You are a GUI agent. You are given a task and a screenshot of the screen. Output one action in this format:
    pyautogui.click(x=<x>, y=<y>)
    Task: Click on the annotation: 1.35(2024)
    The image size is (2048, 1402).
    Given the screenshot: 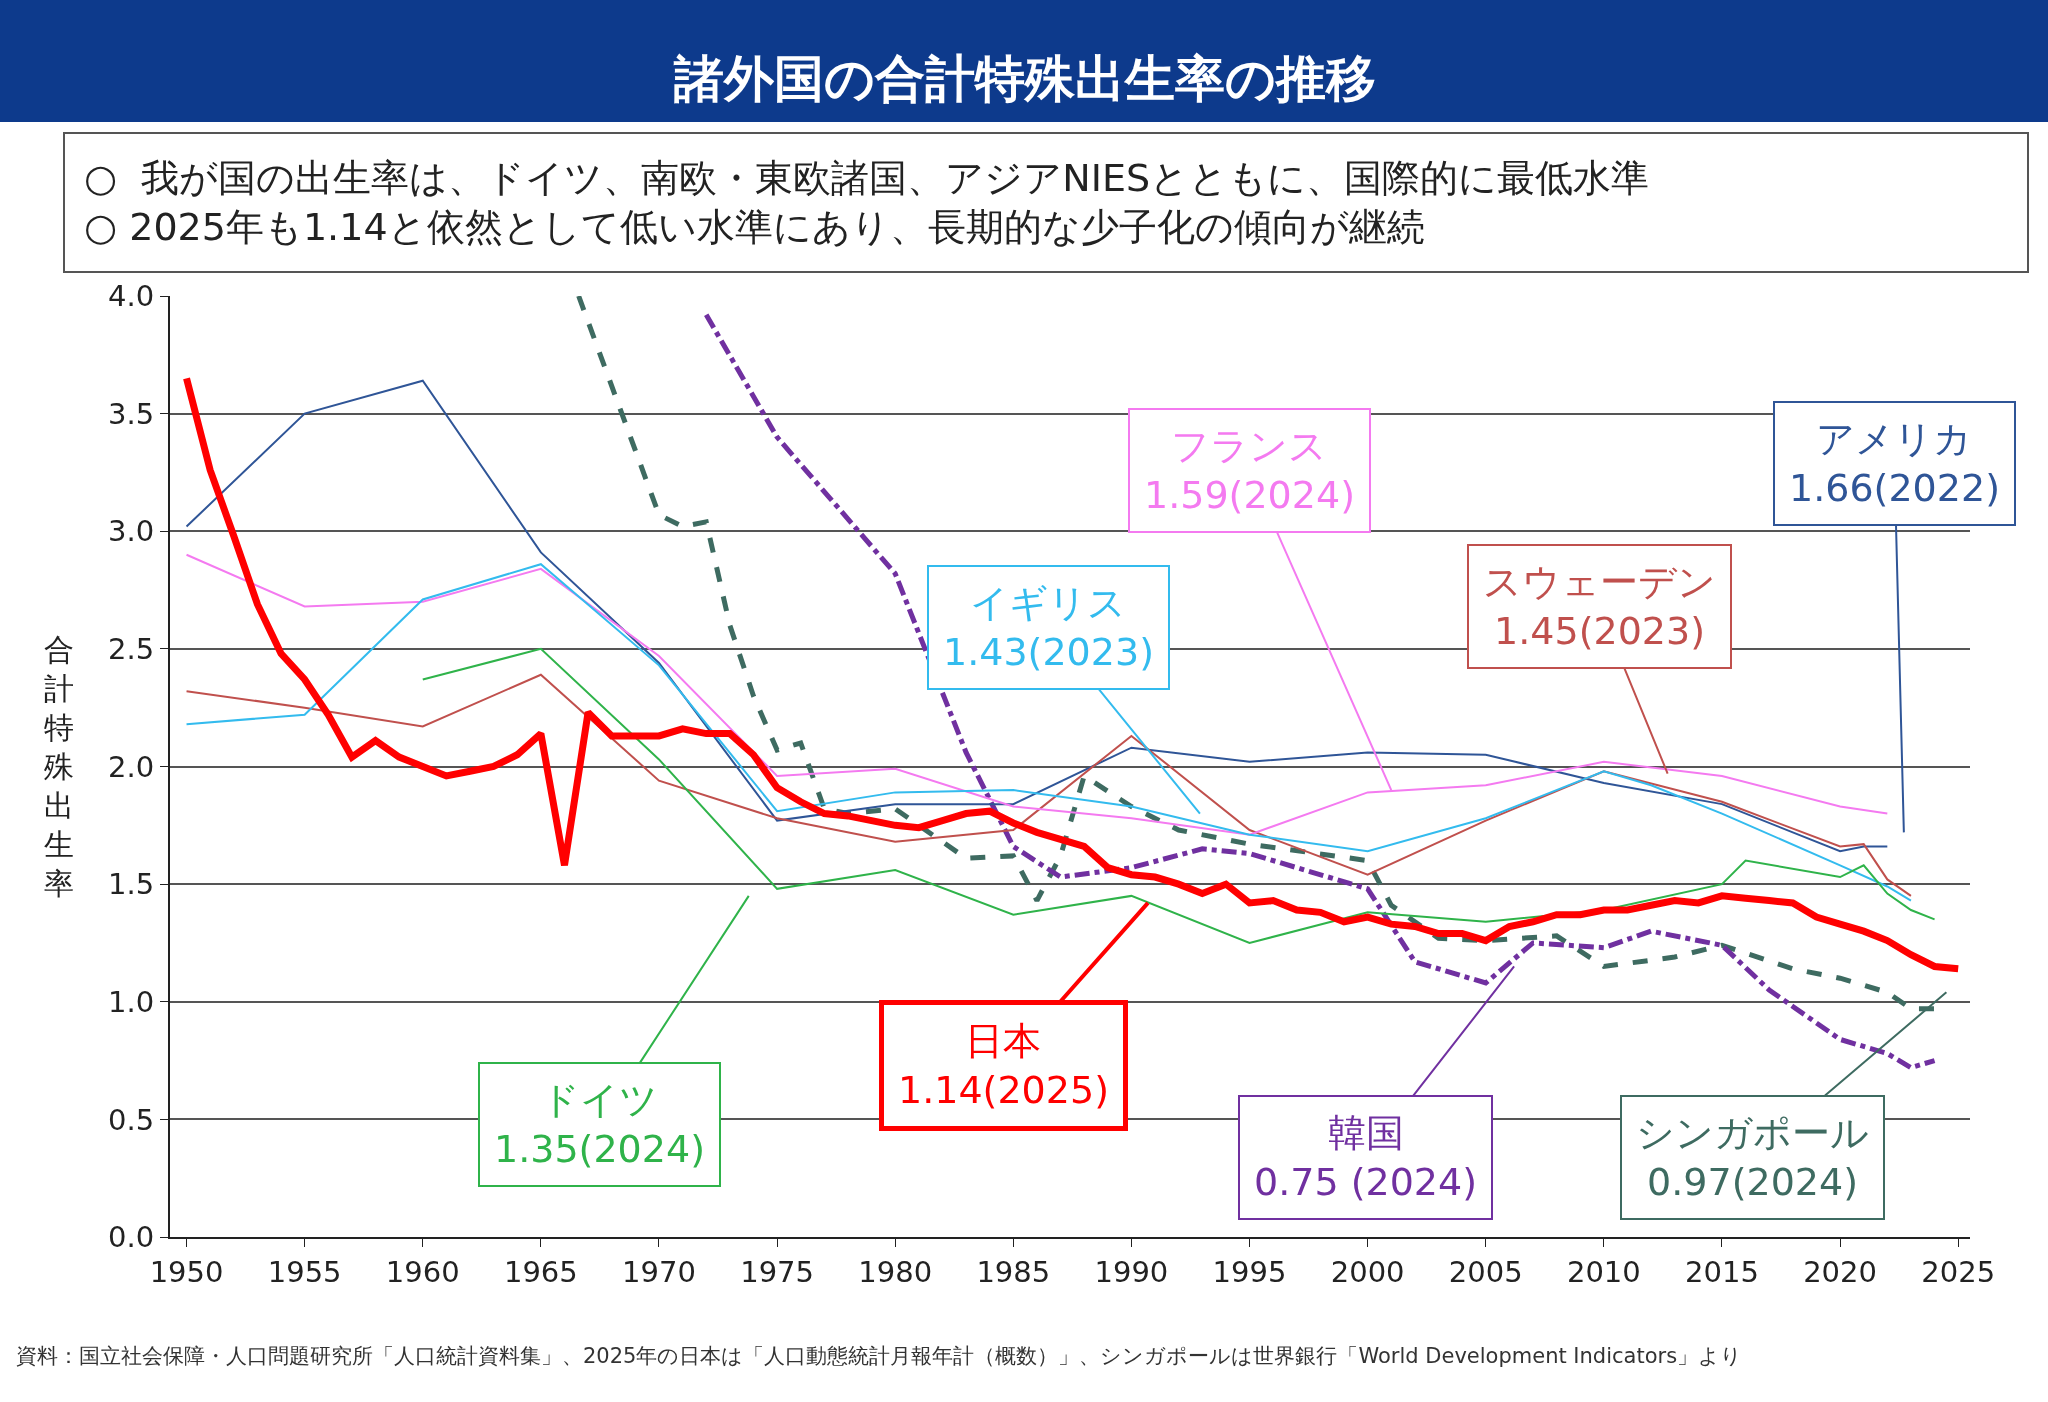 What is the action you would take?
    pyautogui.click(x=599, y=1149)
    